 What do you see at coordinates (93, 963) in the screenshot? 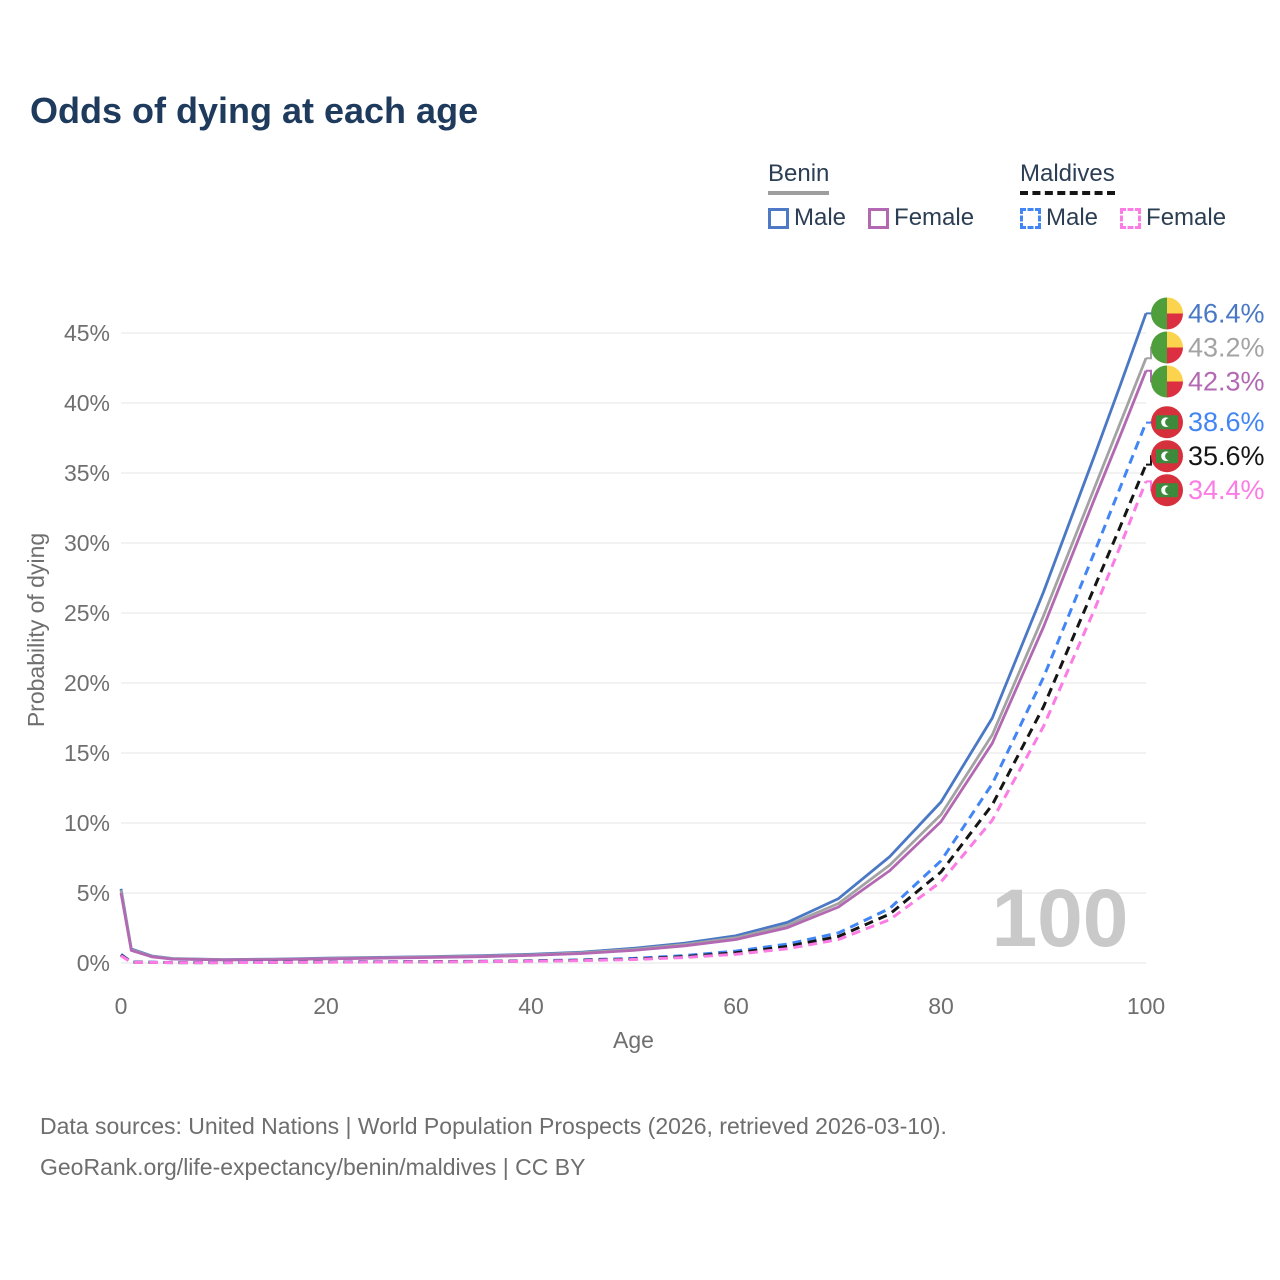
I see `y-tick-label: 0%` at bounding box center [93, 963].